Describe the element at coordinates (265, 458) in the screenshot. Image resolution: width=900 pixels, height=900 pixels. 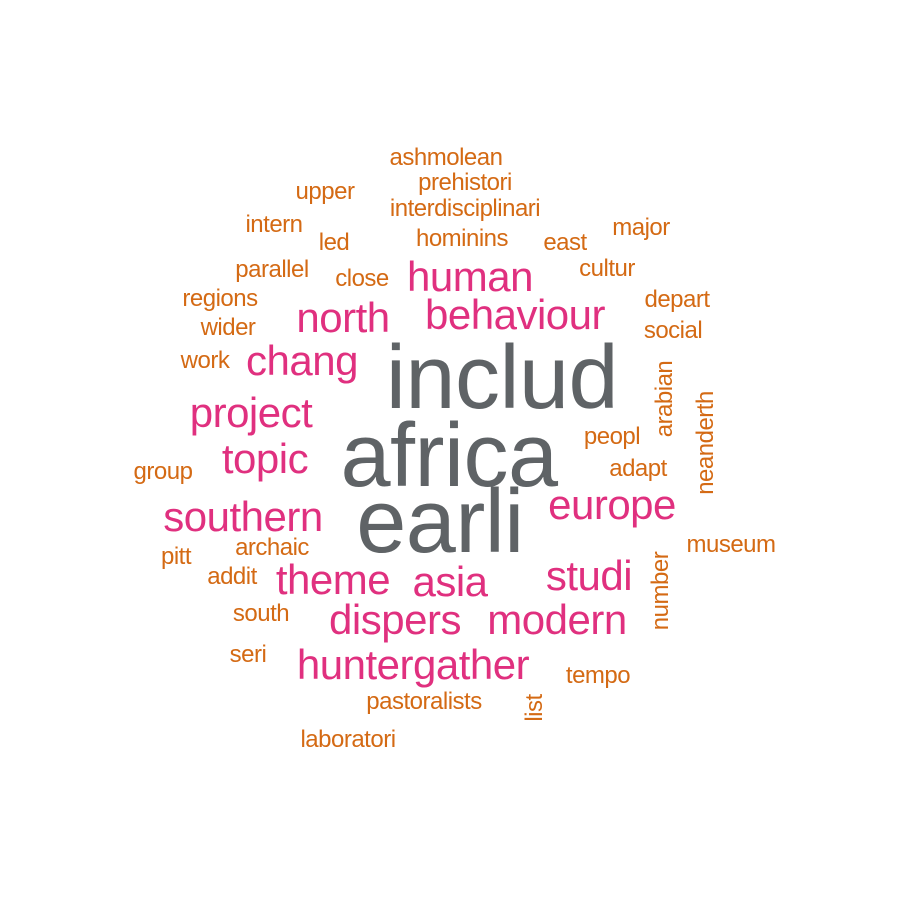
I see `word-topic: topic` at that location.